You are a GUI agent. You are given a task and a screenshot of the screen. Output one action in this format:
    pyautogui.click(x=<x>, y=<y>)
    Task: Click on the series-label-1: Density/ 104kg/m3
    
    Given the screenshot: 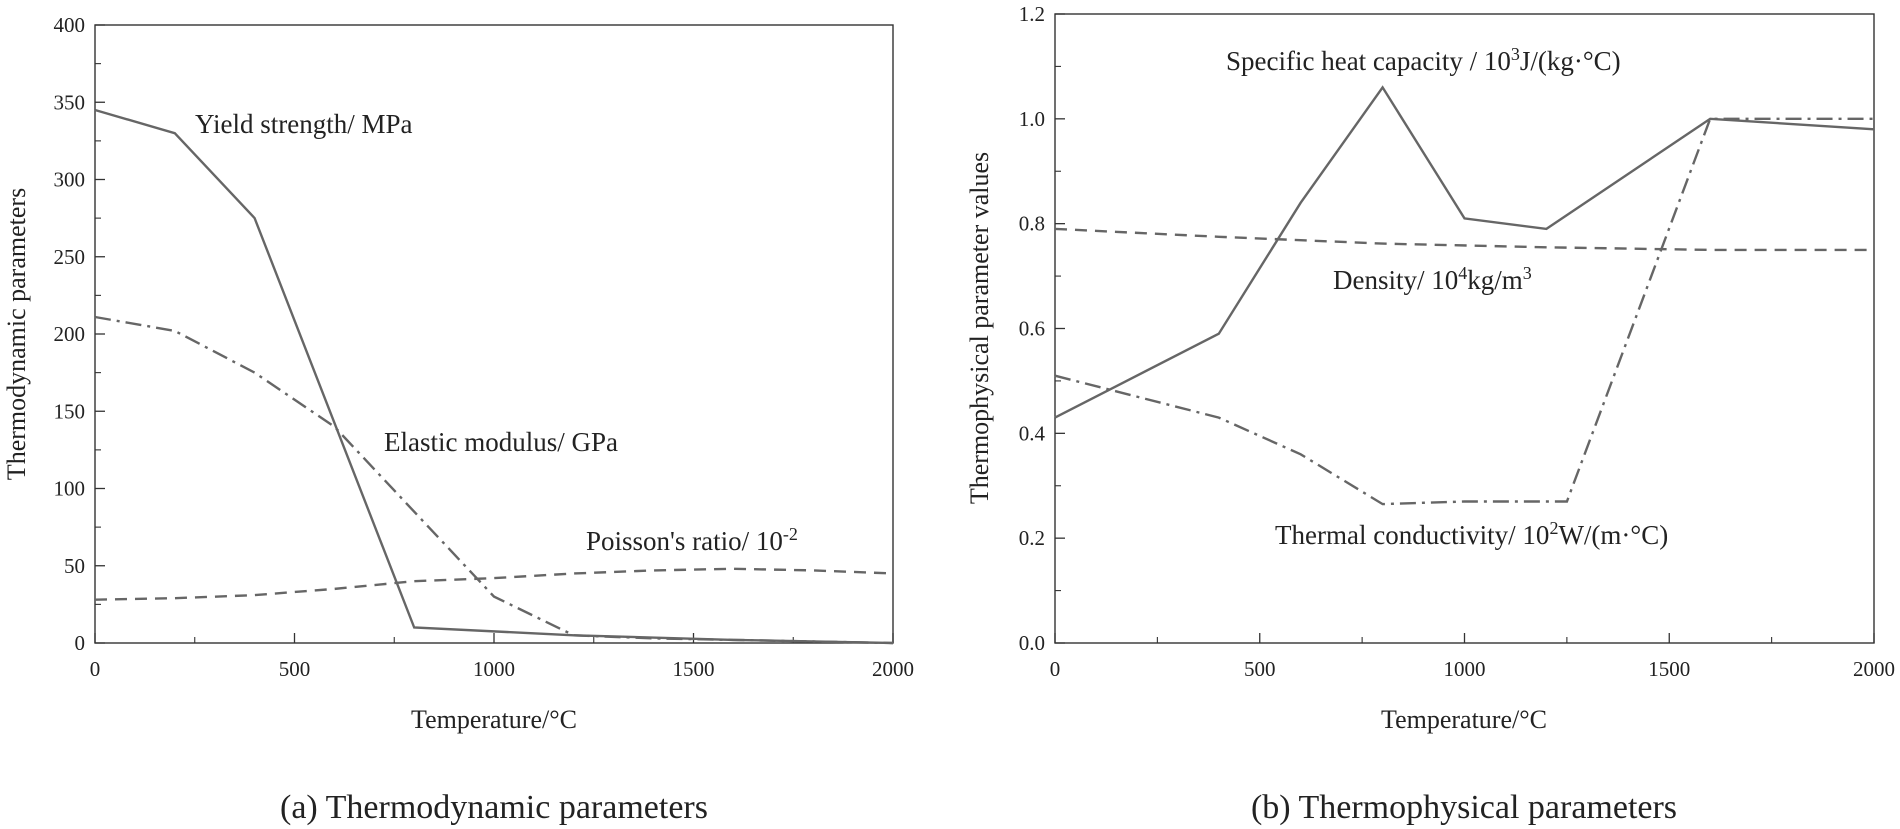 What is the action you would take?
    pyautogui.click(x=1432, y=279)
    